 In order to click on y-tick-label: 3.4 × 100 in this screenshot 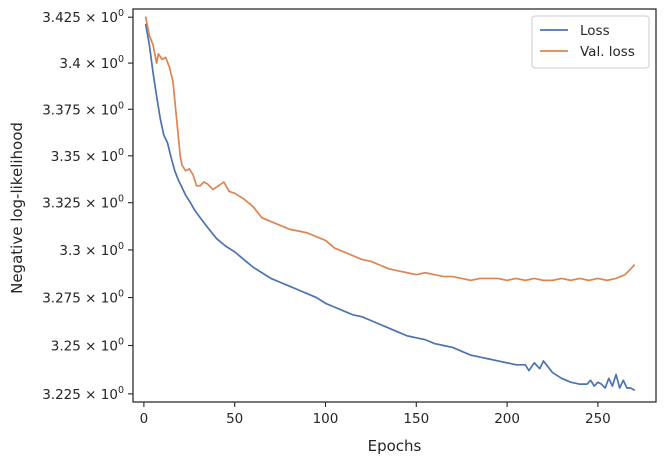, I will do `click(91, 63)`.